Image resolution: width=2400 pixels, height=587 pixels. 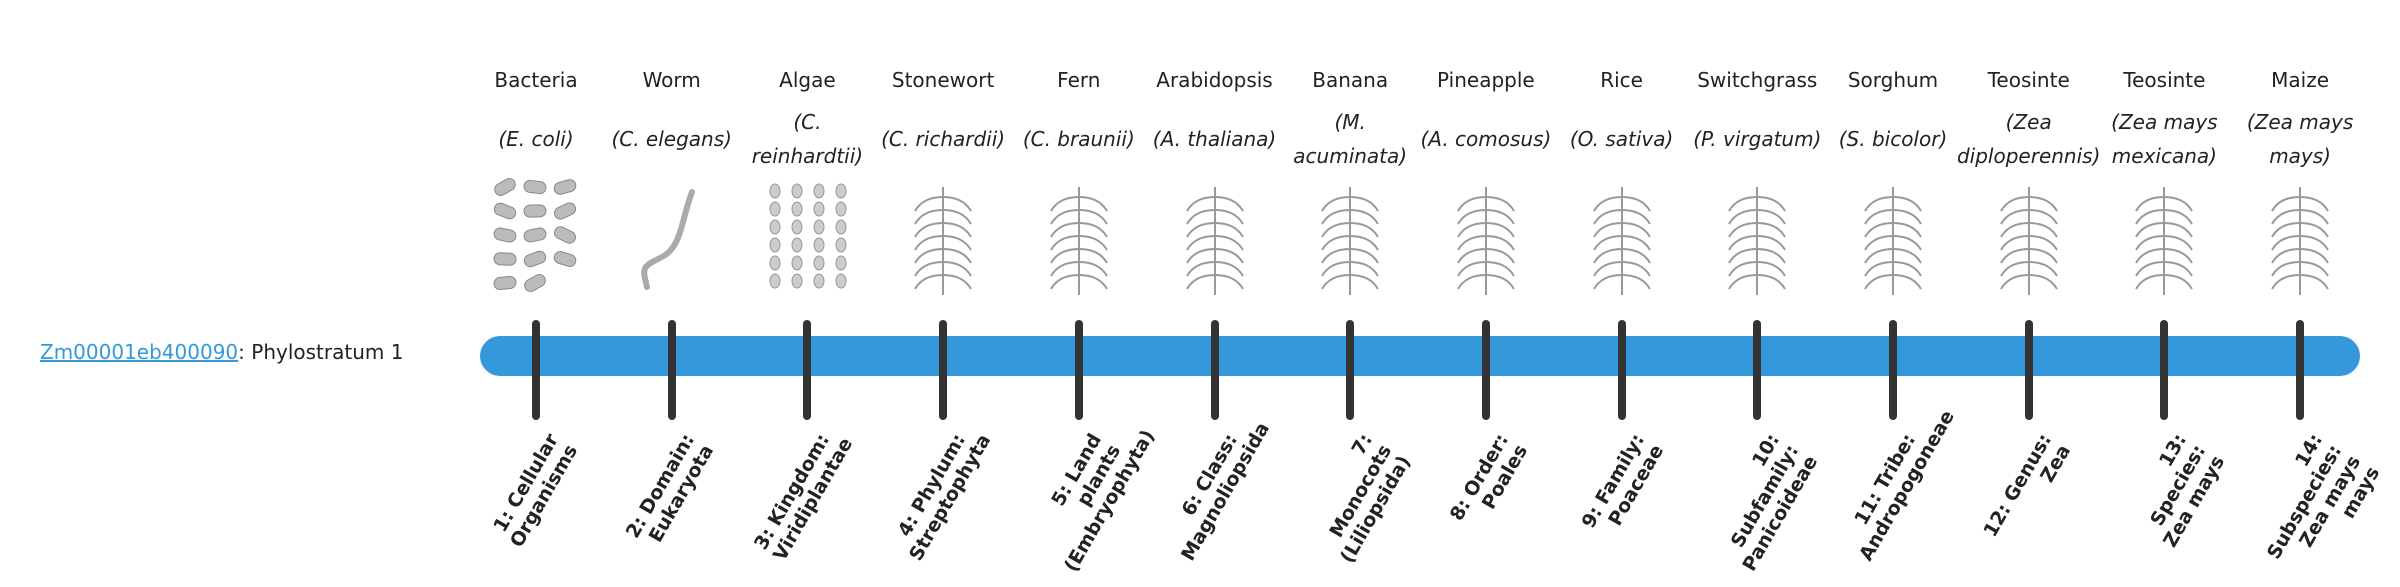 What do you see at coordinates (1893, 241) in the screenshot?
I see `sorghum-icon` at bounding box center [1893, 241].